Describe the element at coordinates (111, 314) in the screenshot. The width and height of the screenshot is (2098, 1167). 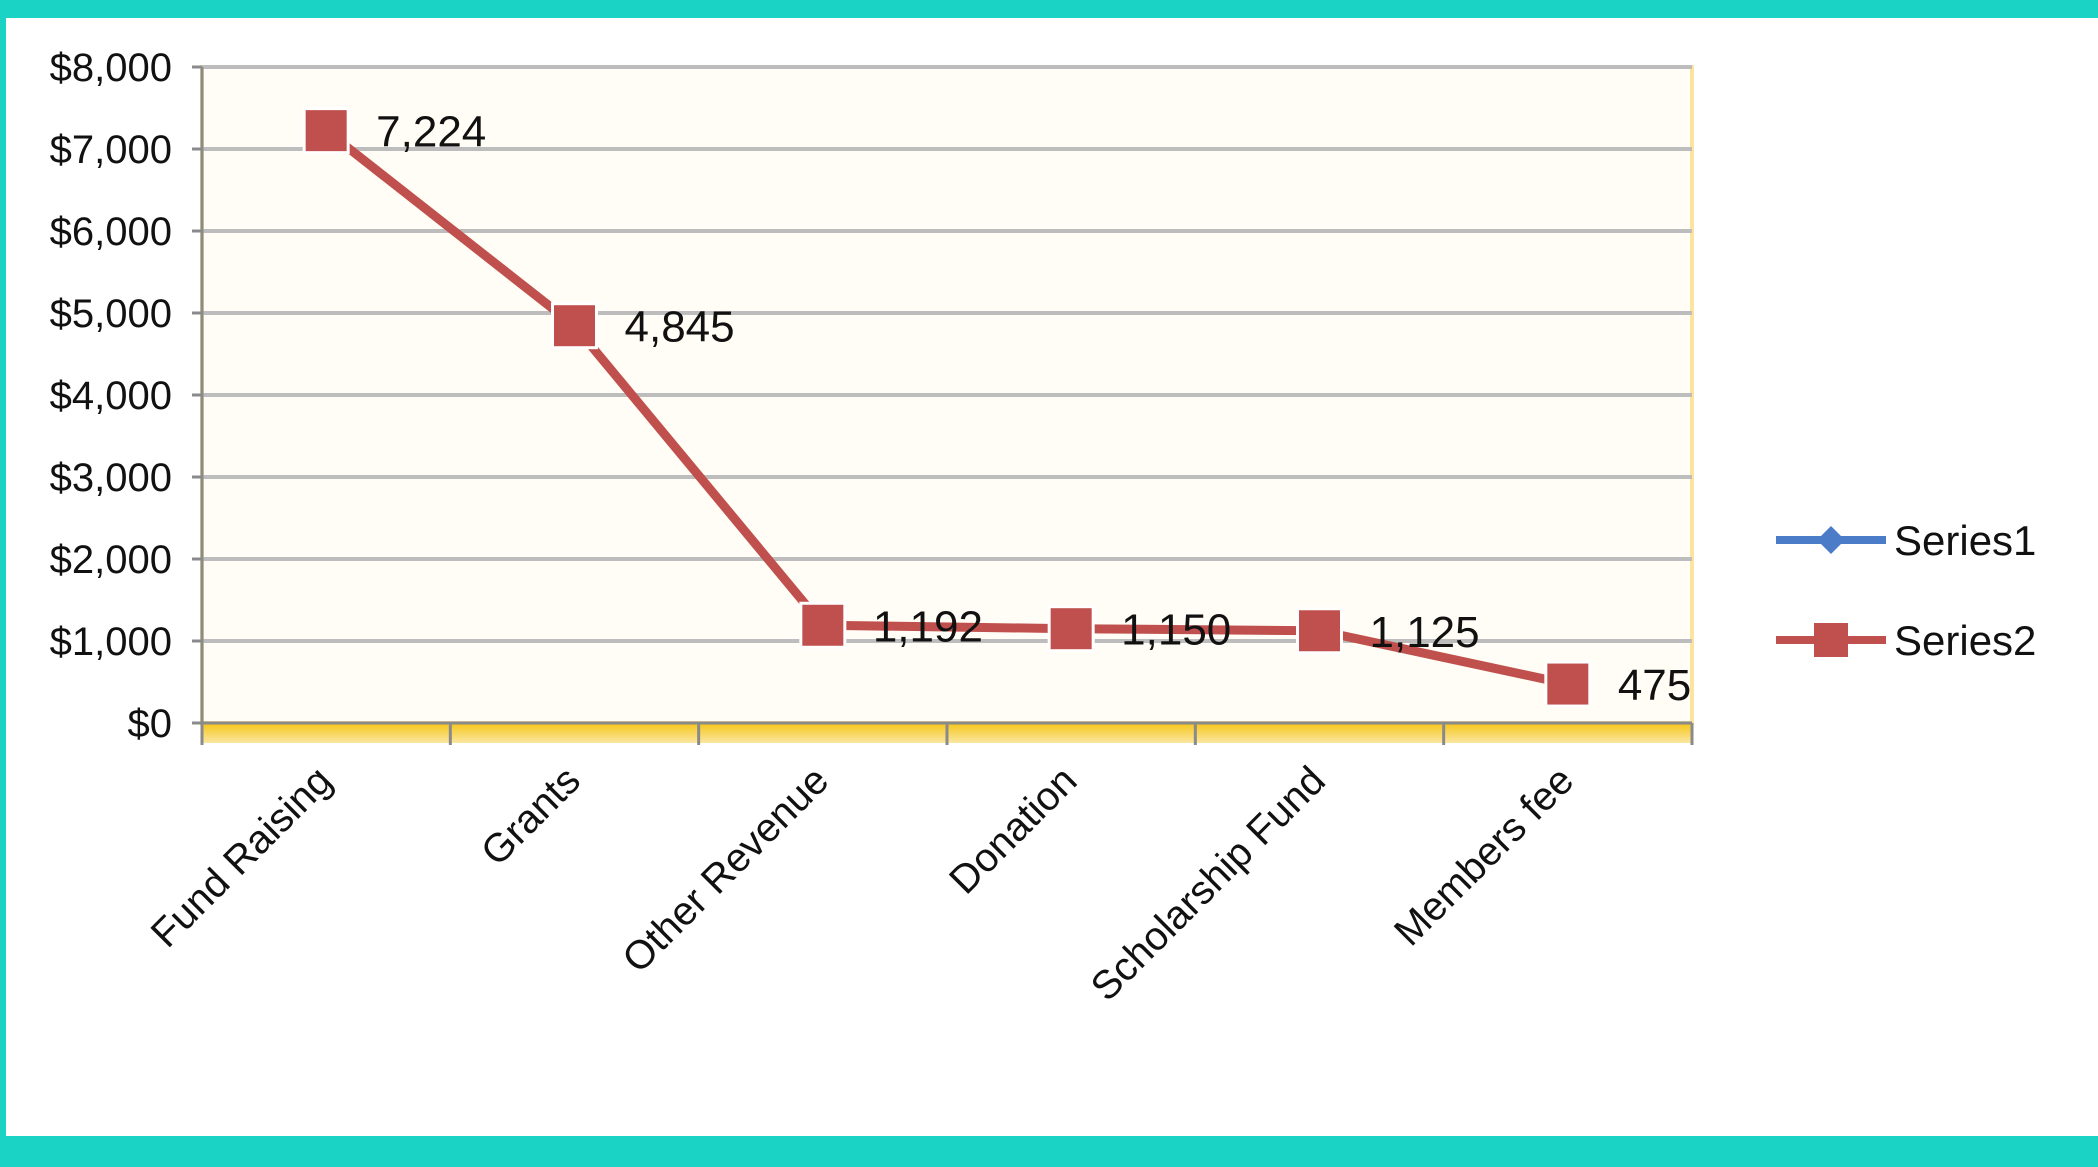
I see `y-tick-label: $5,000` at that location.